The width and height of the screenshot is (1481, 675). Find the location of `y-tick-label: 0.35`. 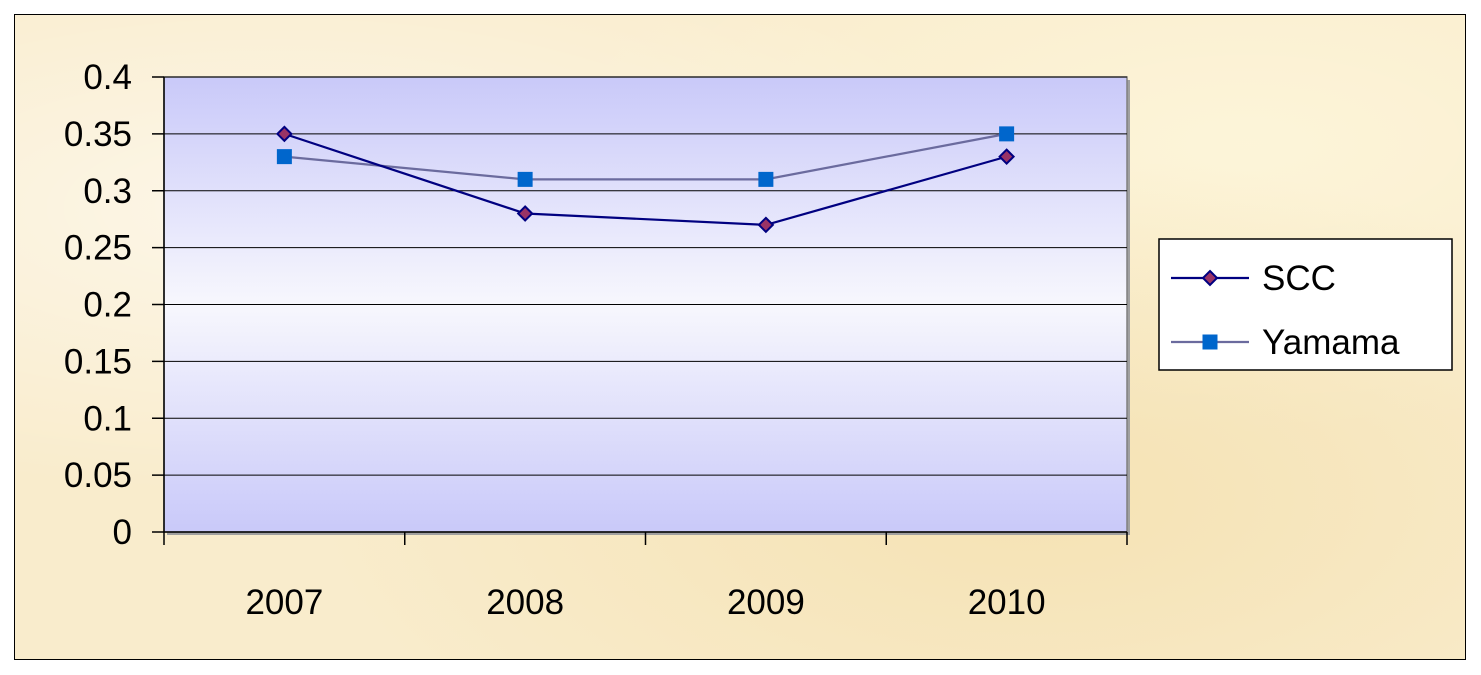

y-tick-label: 0.35 is located at coordinates (98, 134).